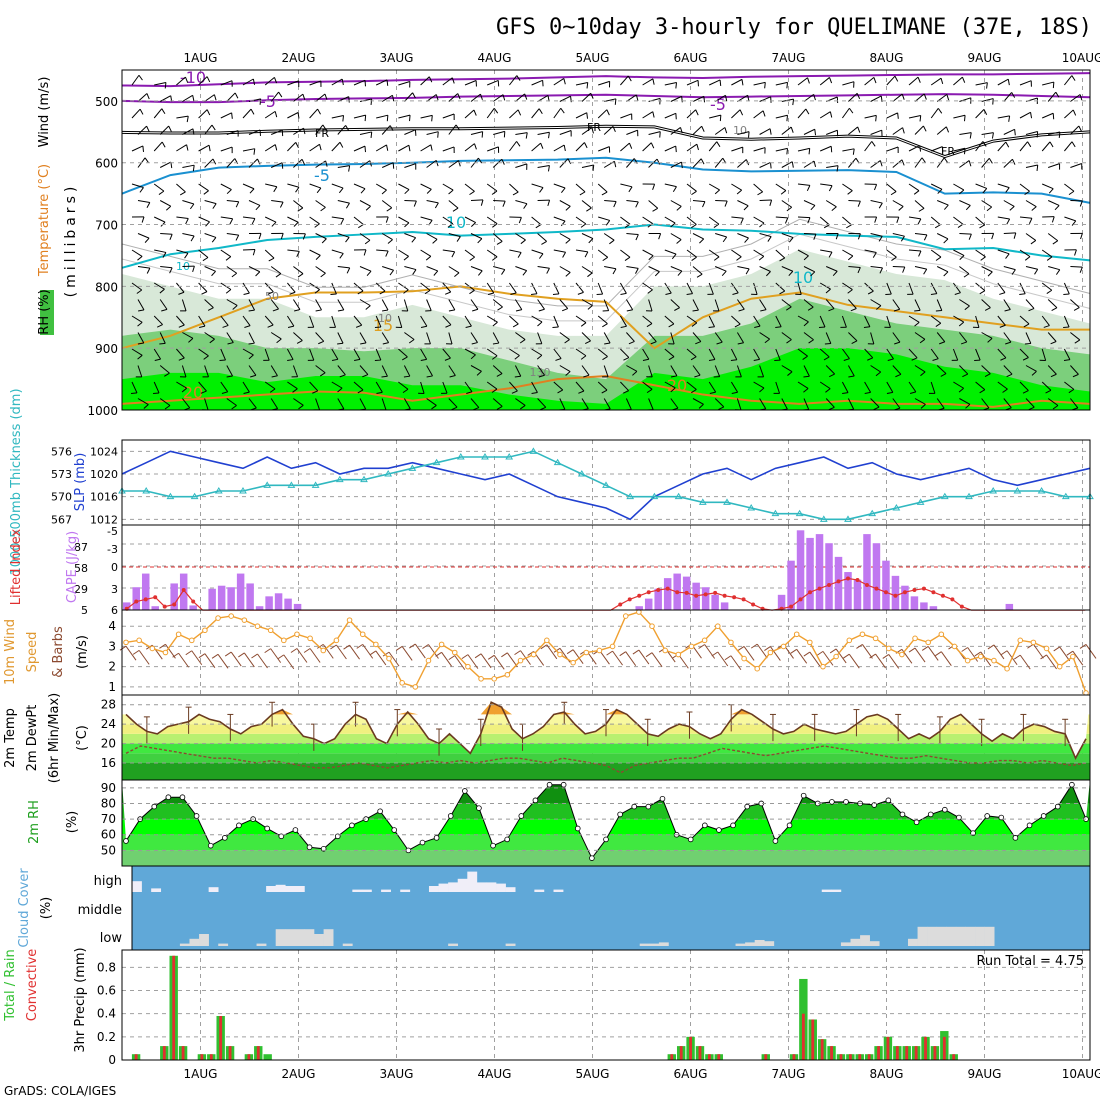 This screenshot has width=1100, height=1100. What do you see at coordinates (606, 759) in the screenshot?
I see `dewpoint-line` at bounding box center [606, 759].